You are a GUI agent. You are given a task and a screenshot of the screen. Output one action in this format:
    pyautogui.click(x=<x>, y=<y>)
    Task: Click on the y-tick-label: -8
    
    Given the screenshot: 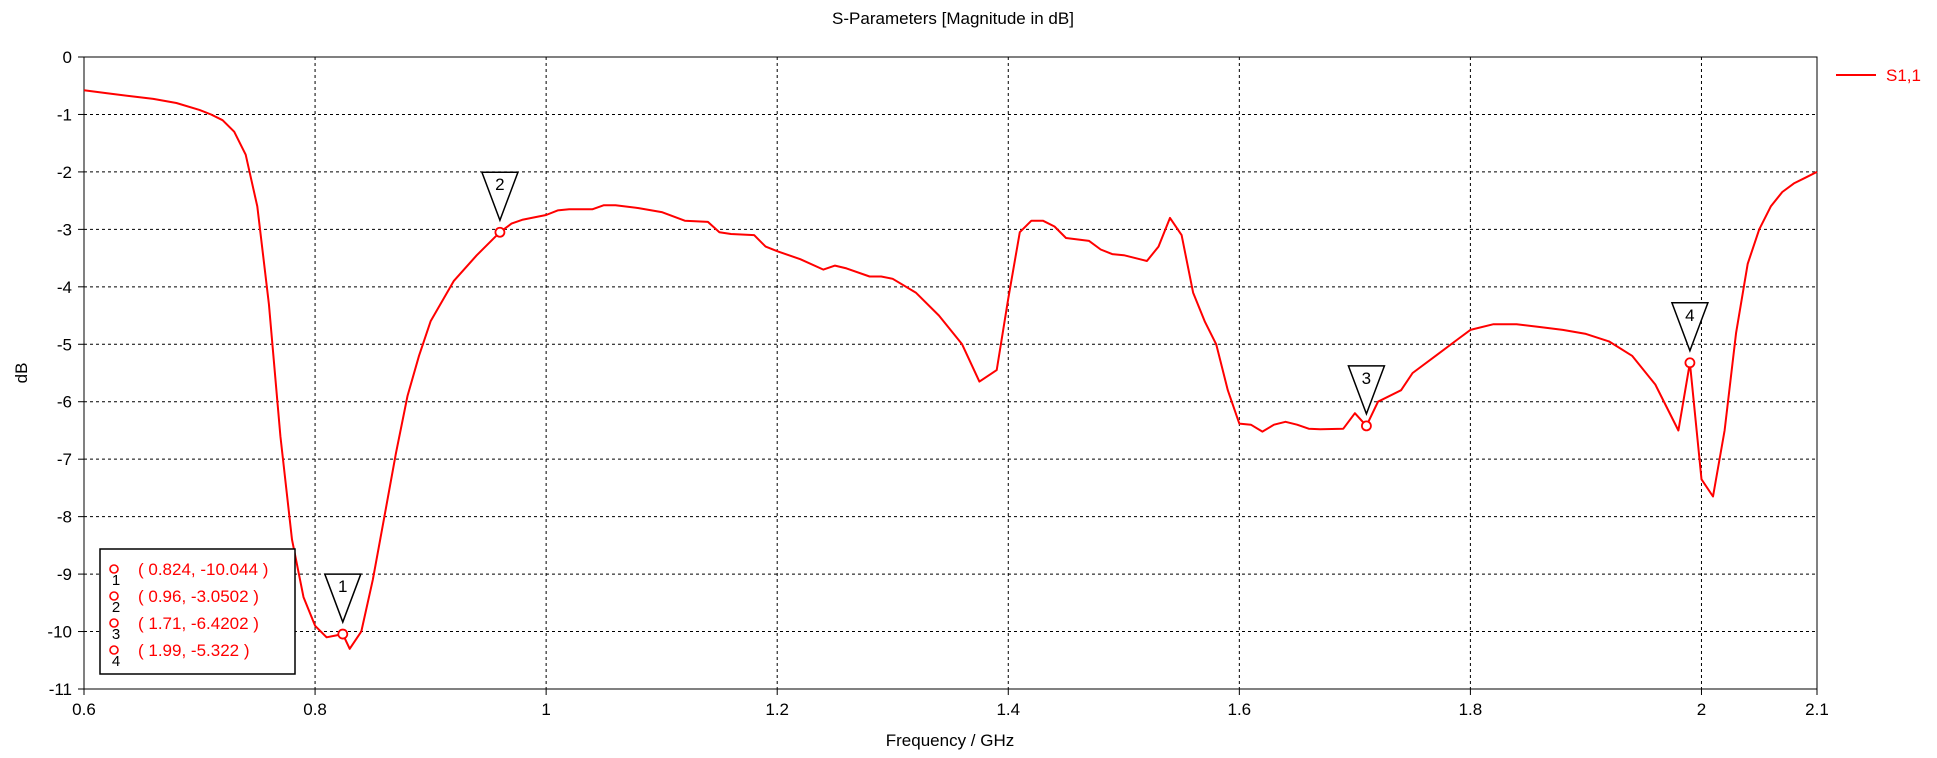 What is the action you would take?
    pyautogui.click(x=64, y=517)
    